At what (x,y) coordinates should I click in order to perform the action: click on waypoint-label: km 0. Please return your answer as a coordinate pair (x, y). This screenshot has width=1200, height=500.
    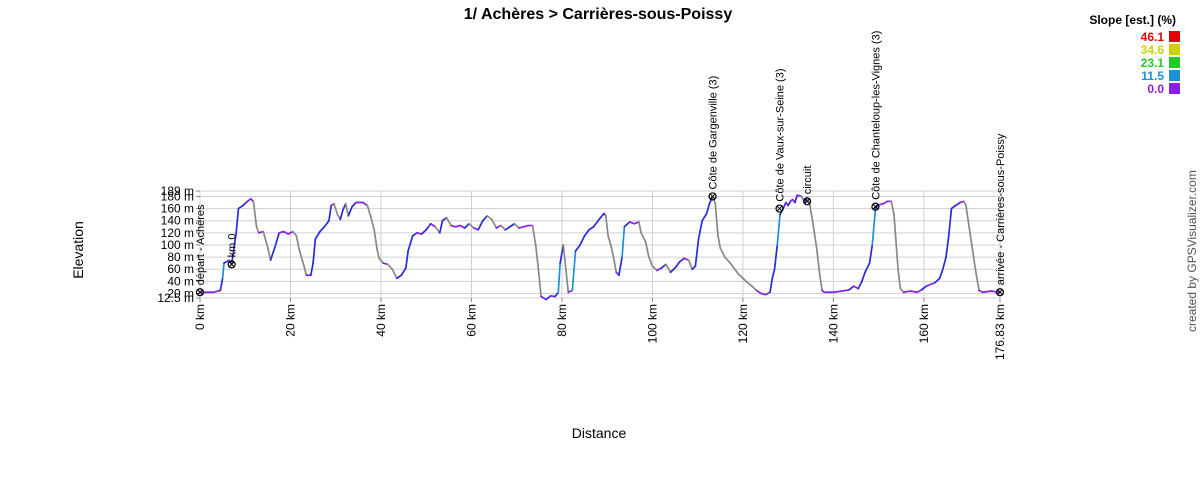
    Looking at the image, I should click on (233, 246).